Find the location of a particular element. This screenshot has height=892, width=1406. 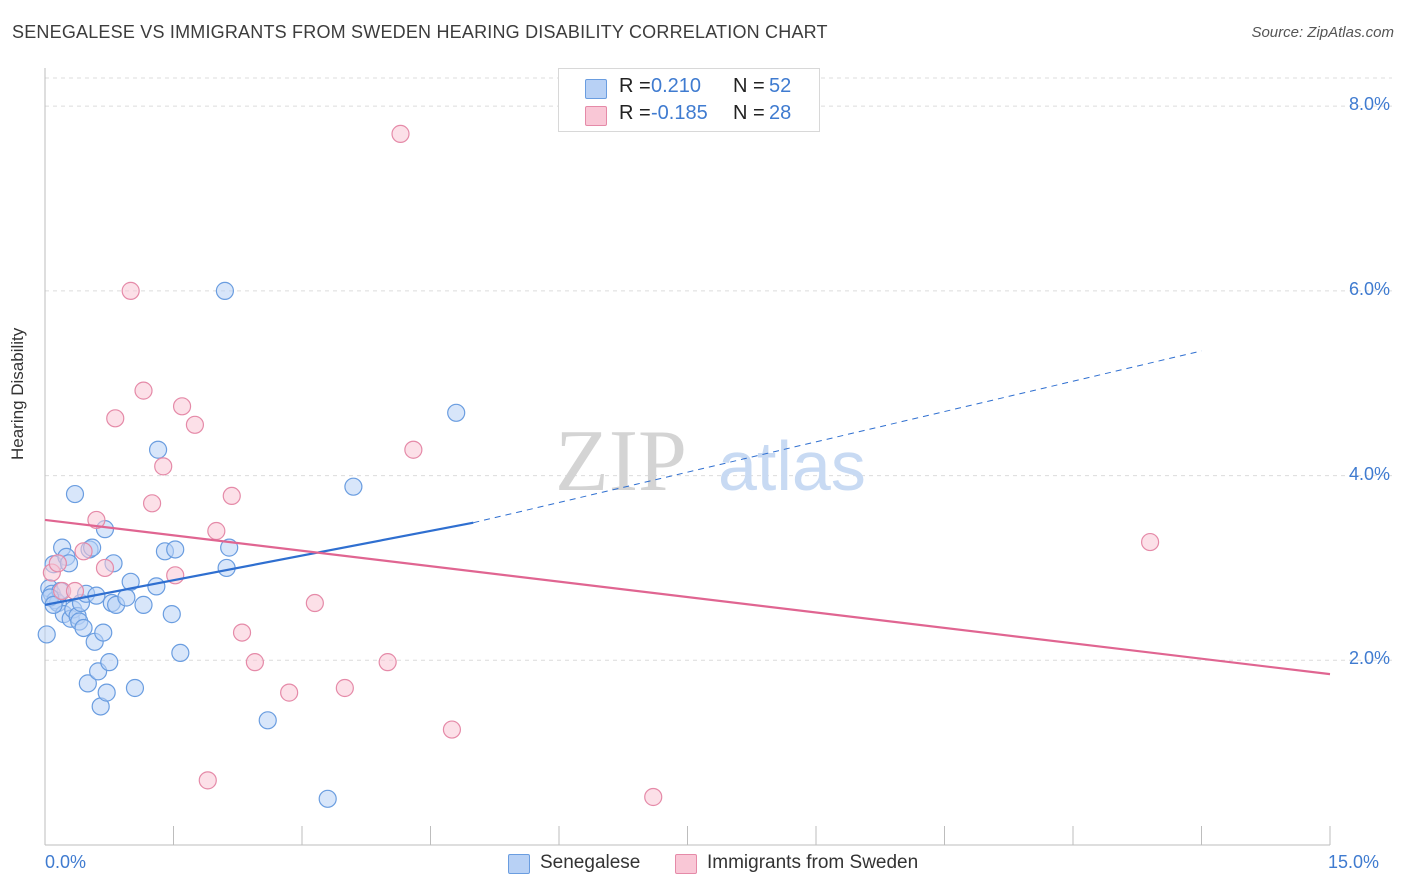

watermark-atlas: atlas is located at coordinates (792, 466).